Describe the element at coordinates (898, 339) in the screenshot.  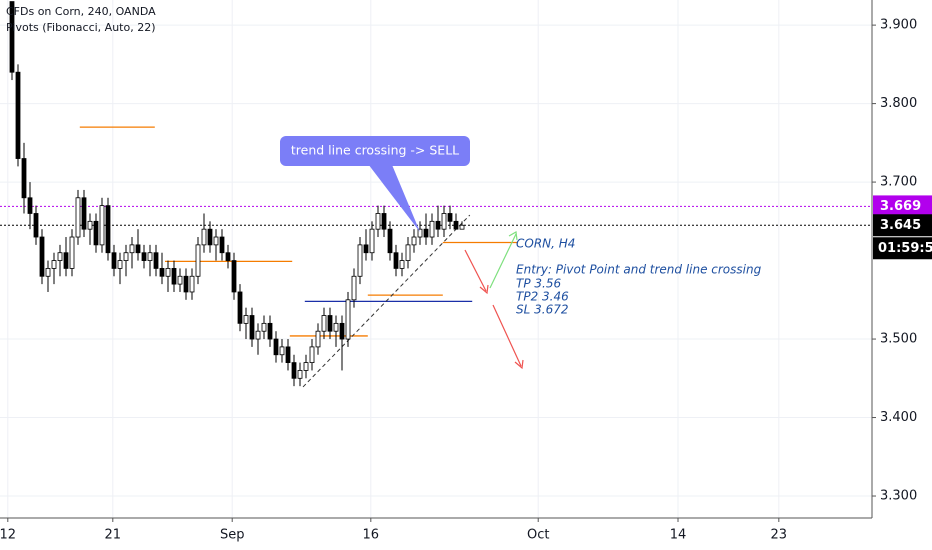
I see `y-tick-label: 3.500` at that location.